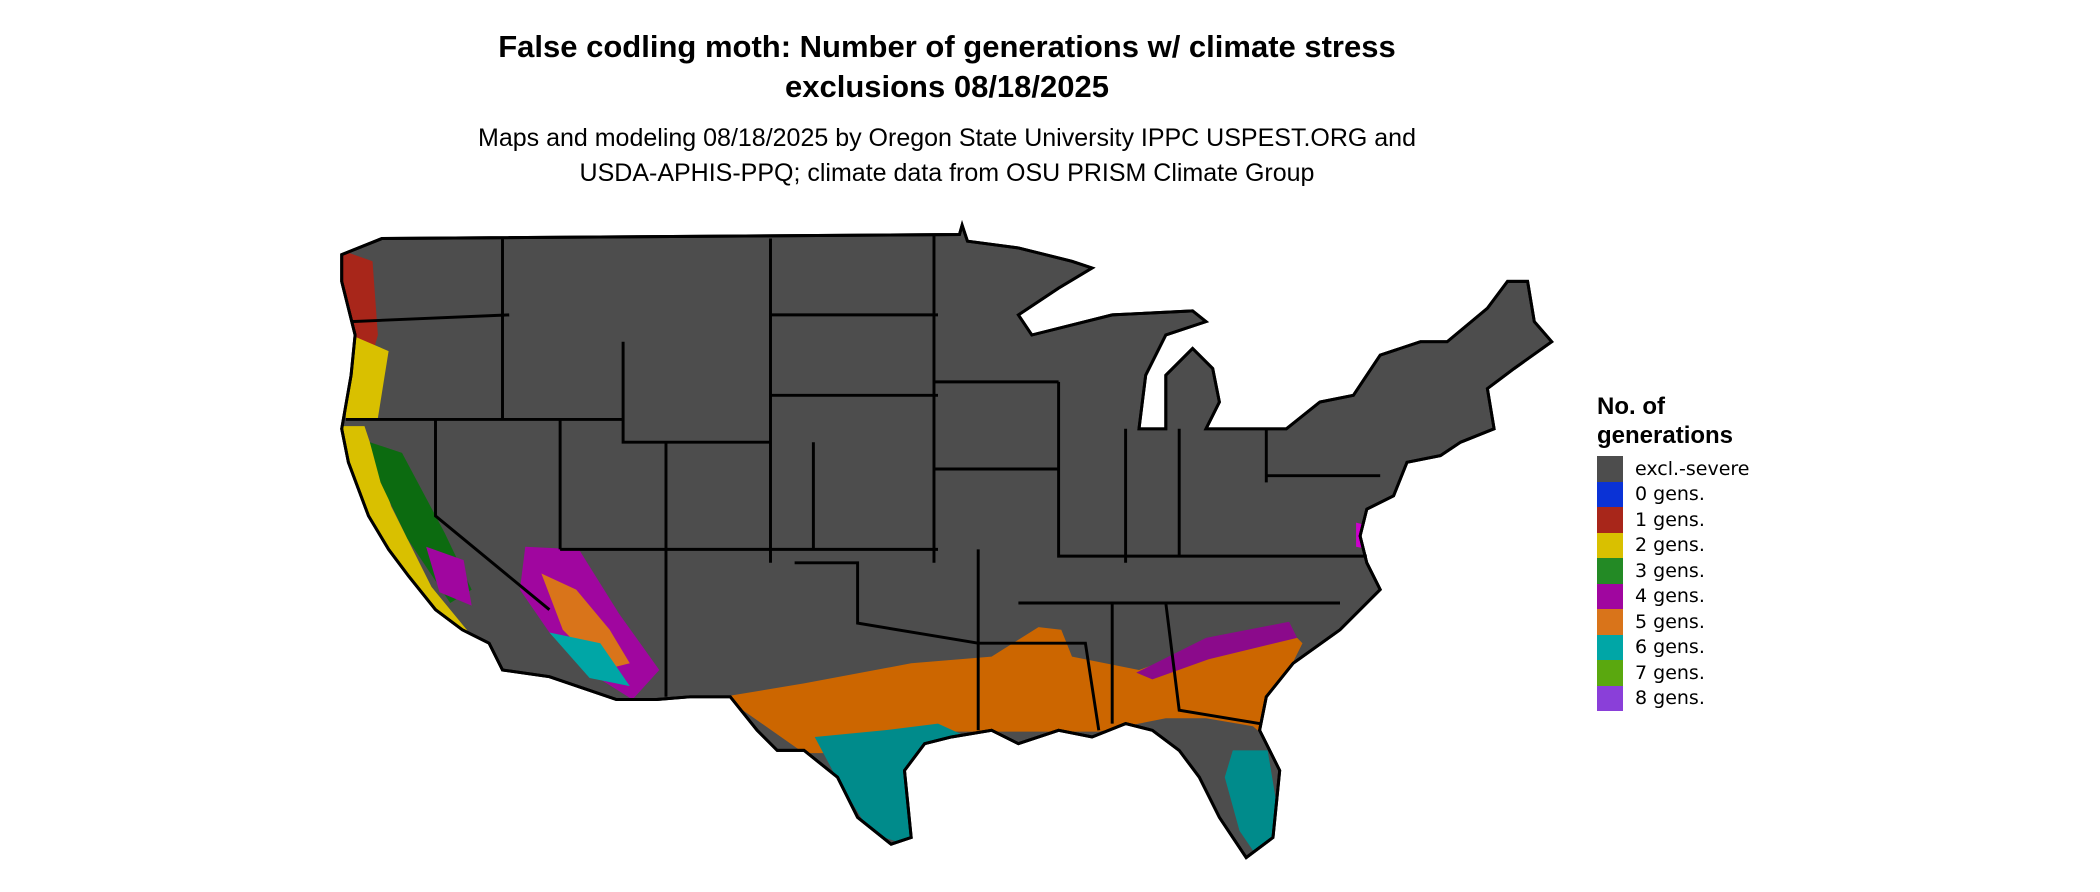  I want to click on legend-label: 8 gens., so click(1670, 698).